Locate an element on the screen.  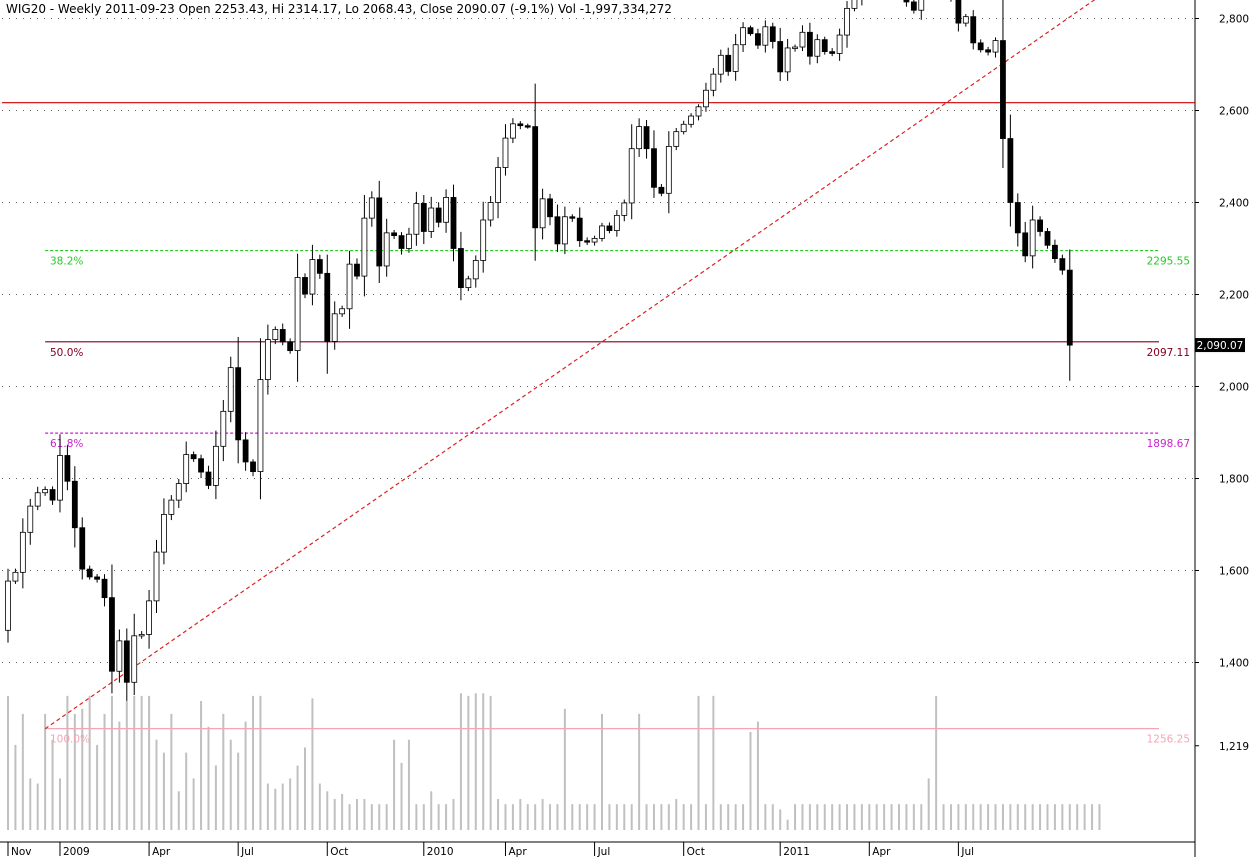
fib-level-label: 100.0% is located at coordinates (70, 740).